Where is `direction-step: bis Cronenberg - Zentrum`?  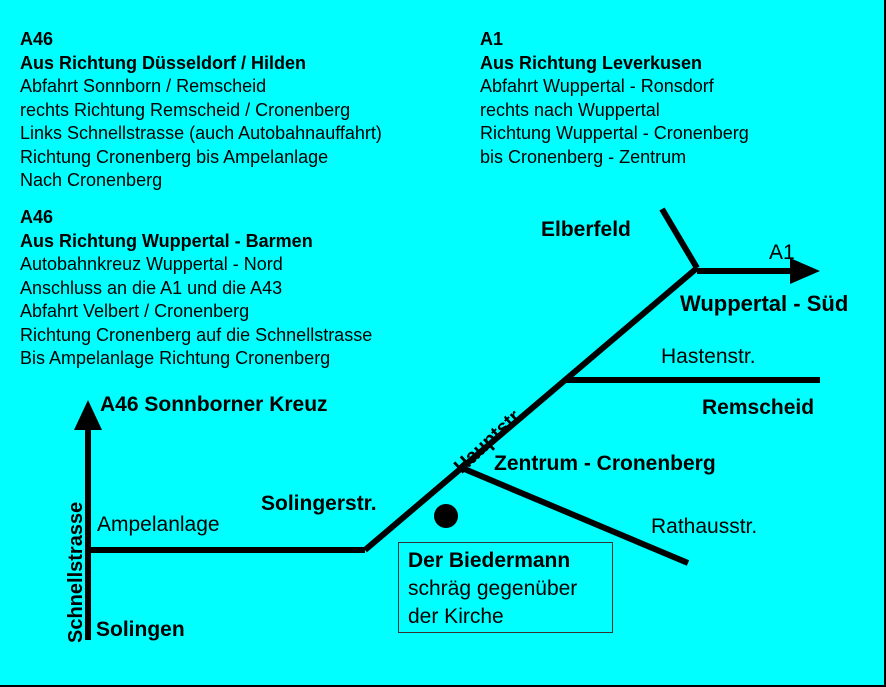 direction-step: bis Cronenberg - Zentrum is located at coordinates (583, 156).